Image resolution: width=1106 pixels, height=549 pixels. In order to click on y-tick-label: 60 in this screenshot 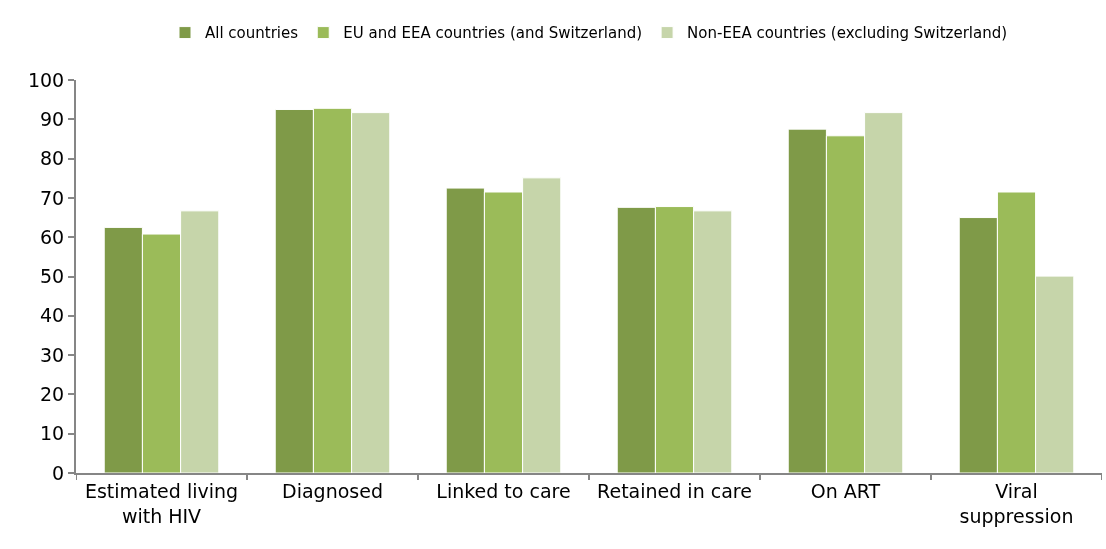, I will do `click(52, 236)`.